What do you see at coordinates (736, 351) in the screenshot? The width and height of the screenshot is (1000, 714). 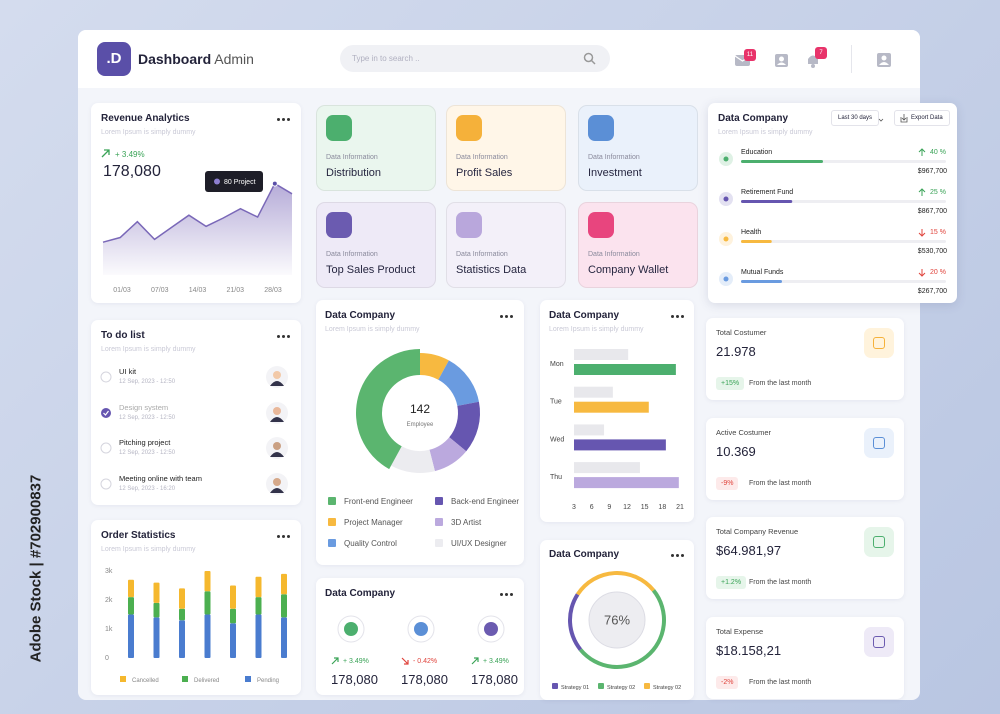 I see `stat-value: 21.978` at bounding box center [736, 351].